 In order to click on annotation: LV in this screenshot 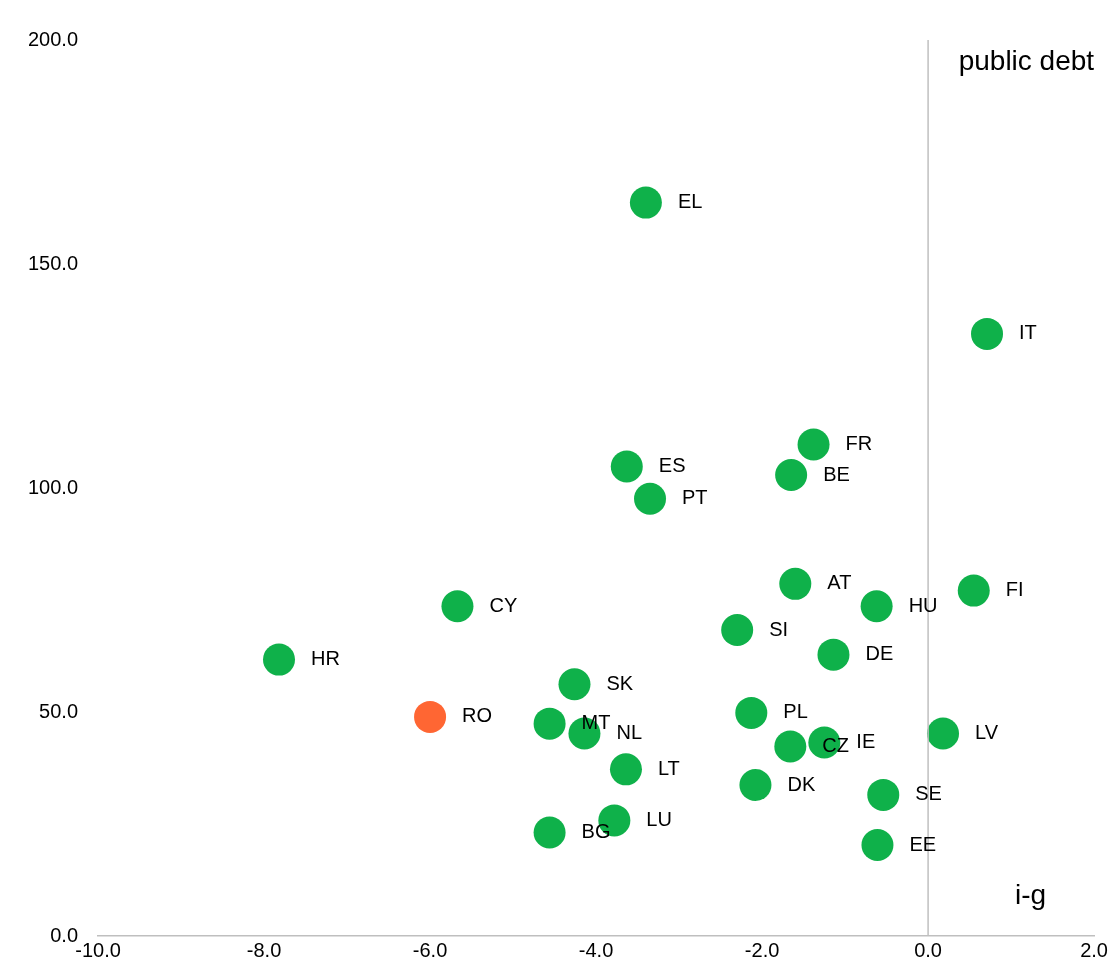, I will do `click(987, 732)`.